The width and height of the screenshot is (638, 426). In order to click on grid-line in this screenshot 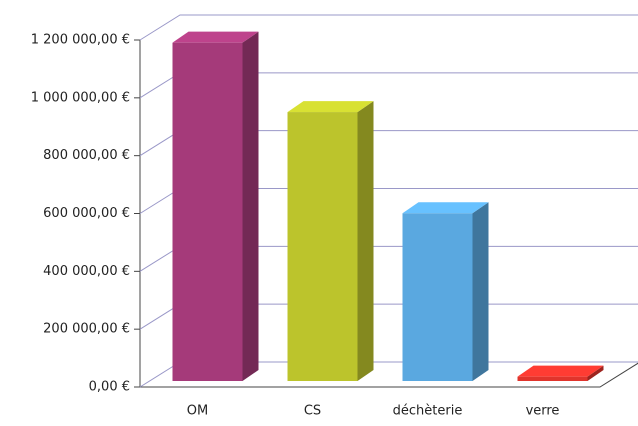, I will do `click(388, 27)`.